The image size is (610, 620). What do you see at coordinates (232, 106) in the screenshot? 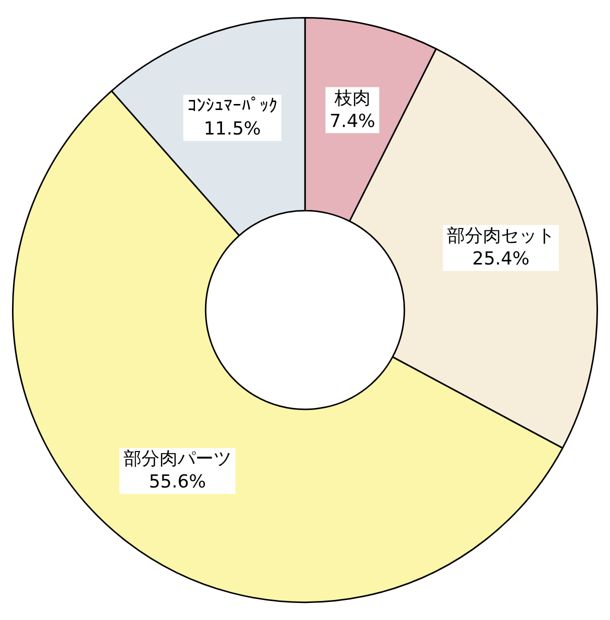
I see `slice-label: ｺﾝｼｭﾏｰﾊﾟｯｸ` at bounding box center [232, 106].